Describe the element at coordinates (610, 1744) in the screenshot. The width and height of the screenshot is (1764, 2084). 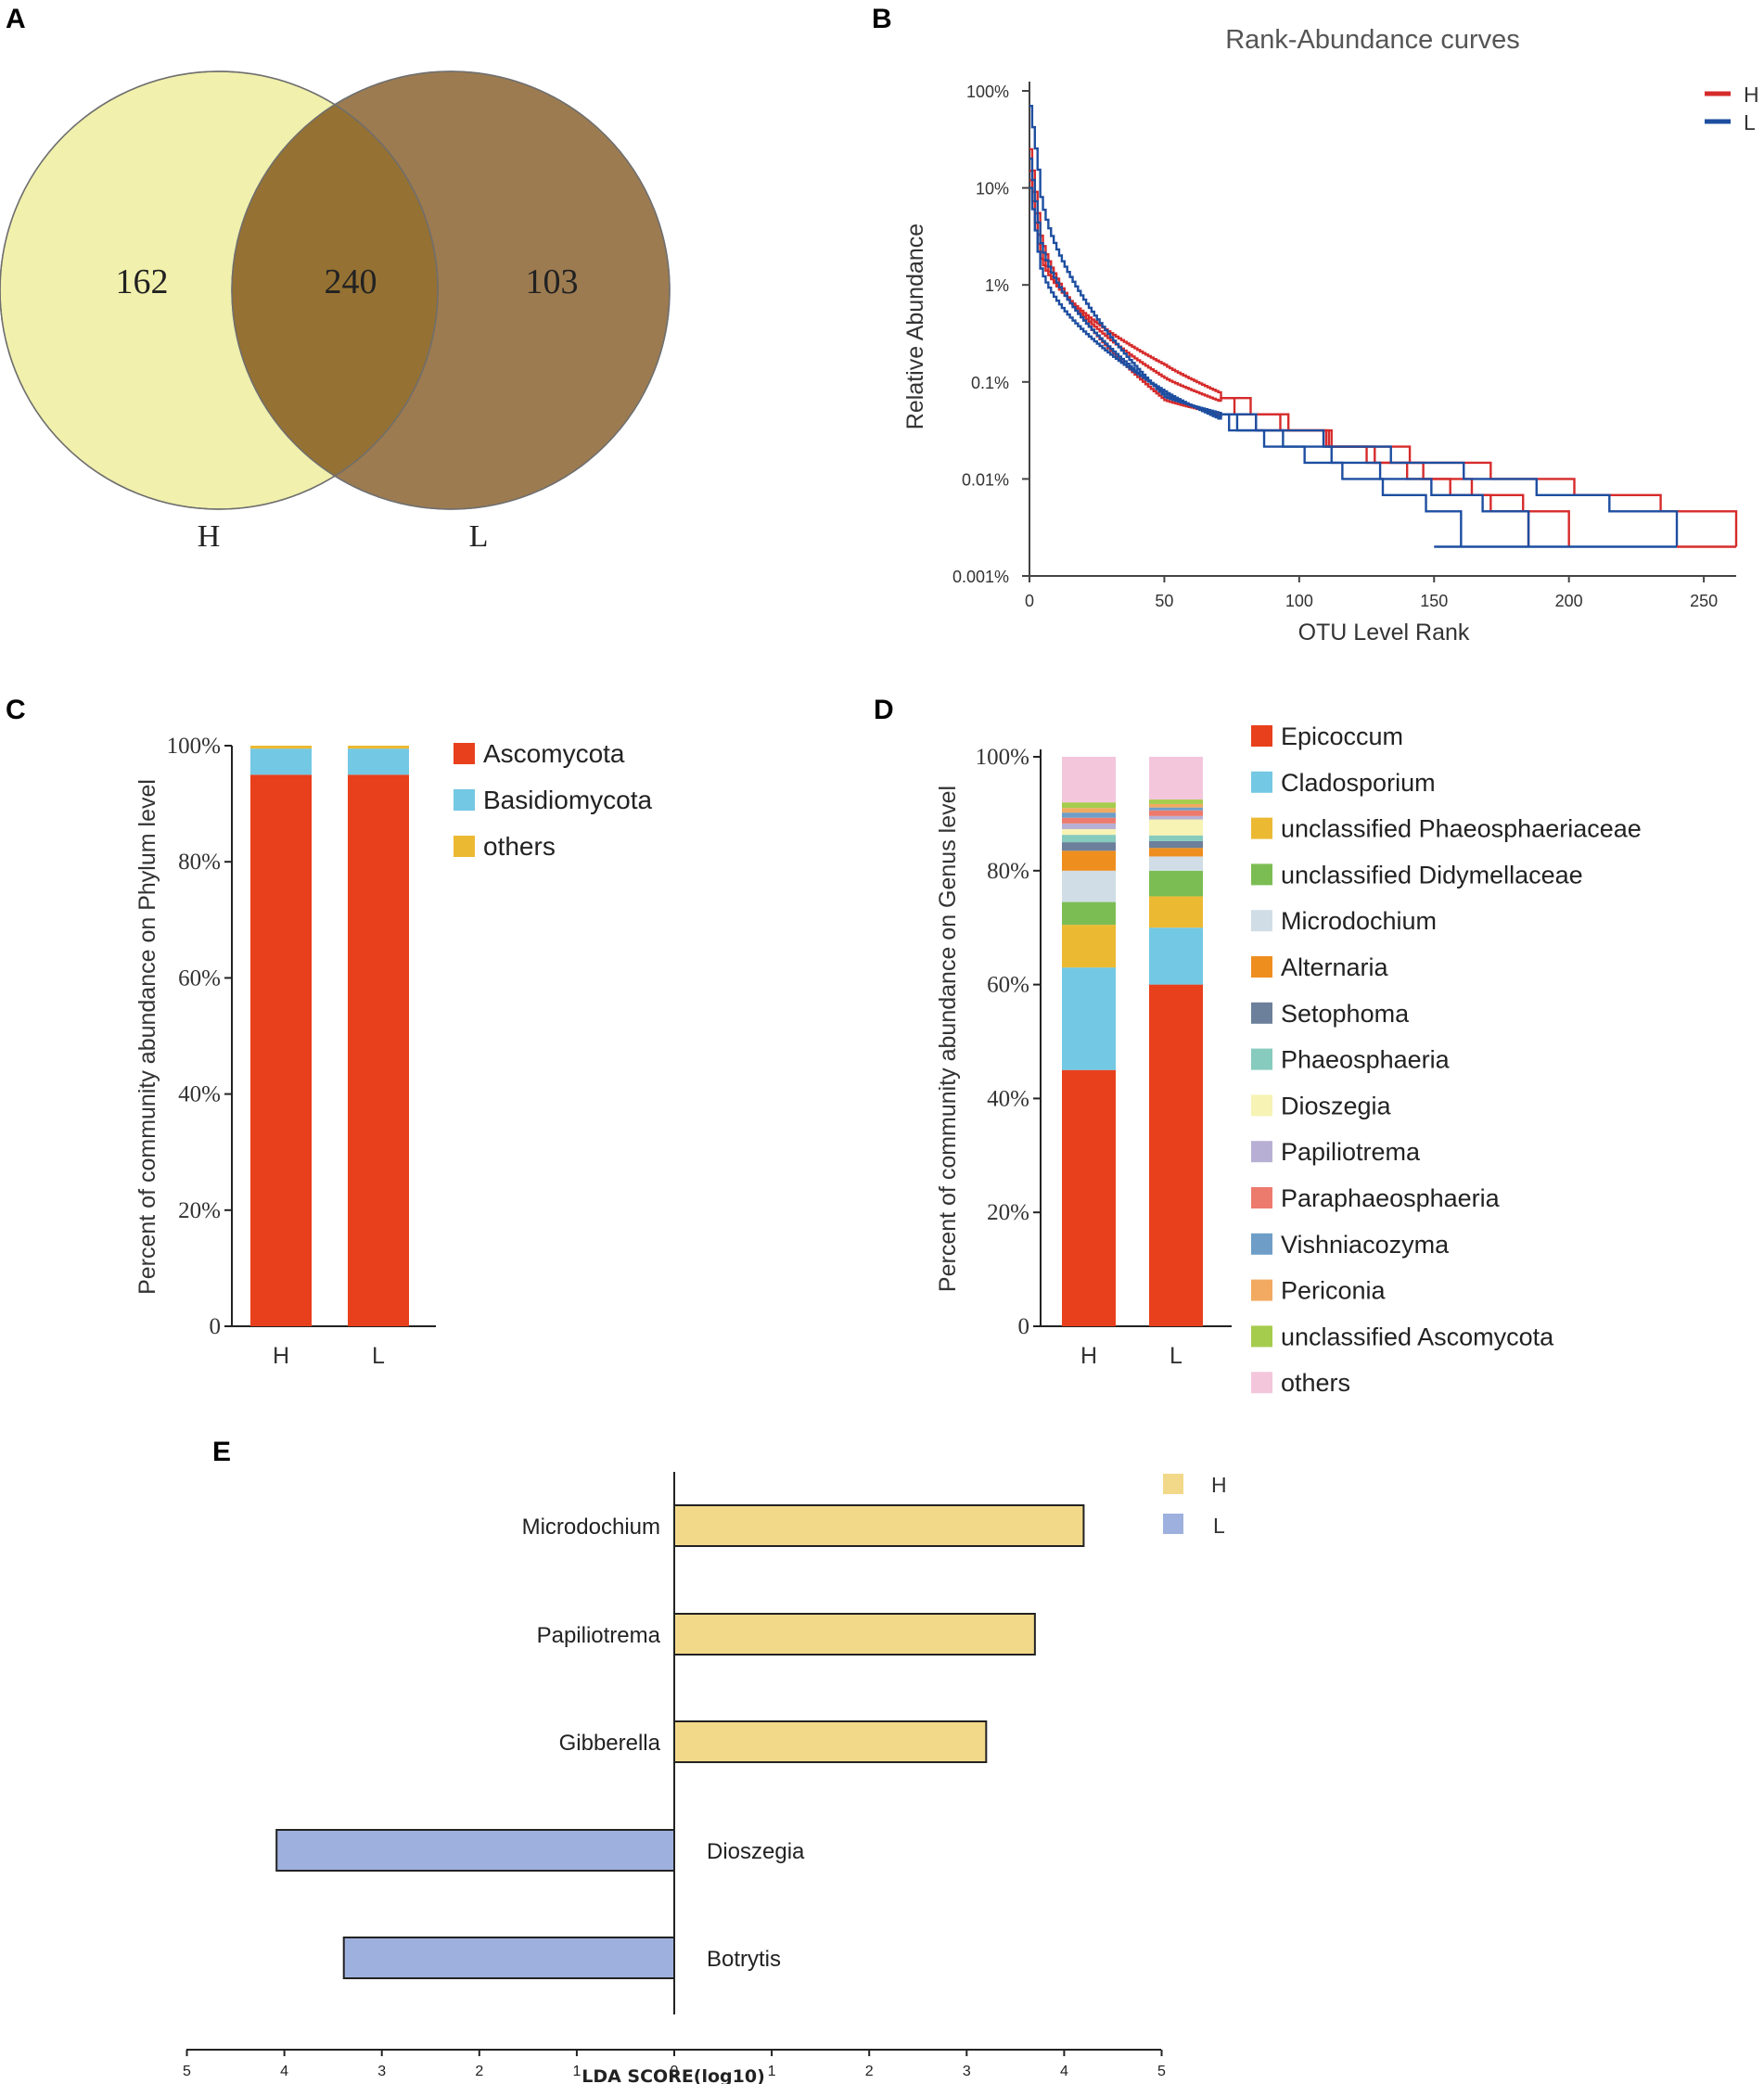
I see `lda-bar-label: Gibberella` at that location.